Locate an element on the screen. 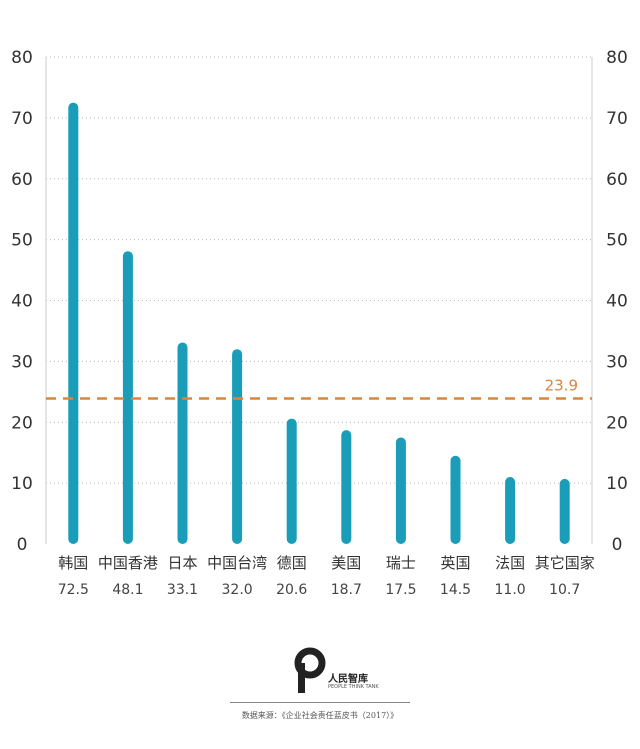 Image resolution: width=640 pixels, height=749 pixels. value-label: 20.6 is located at coordinates (291, 590).